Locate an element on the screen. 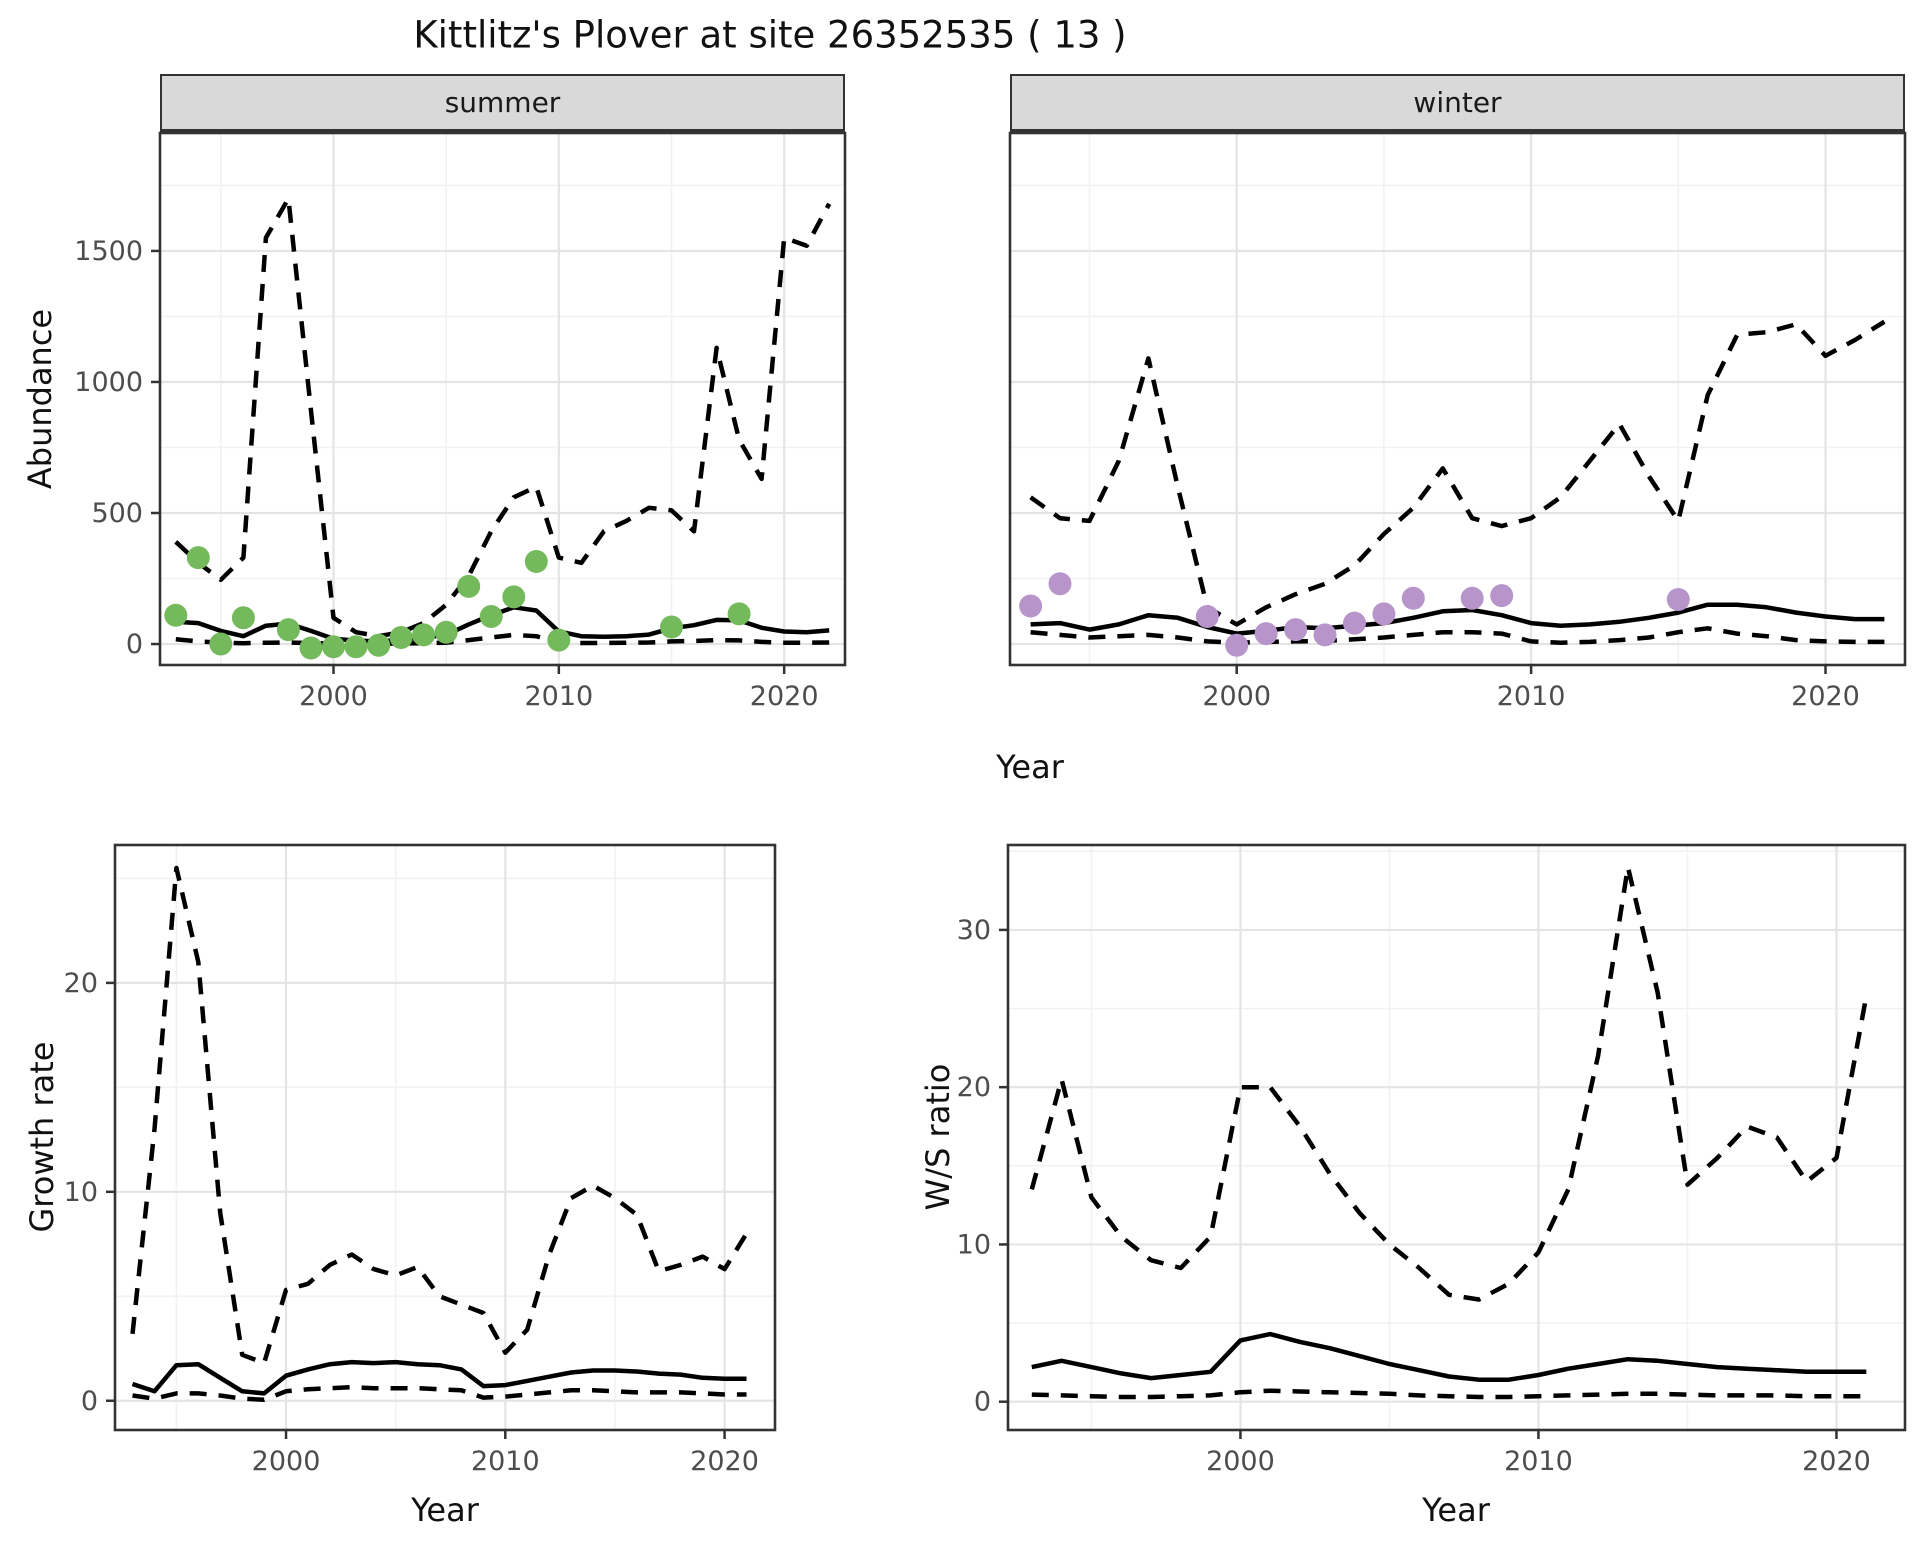  x-axis-title-year-bottom-left: Year is located at coordinates (445, 1510).